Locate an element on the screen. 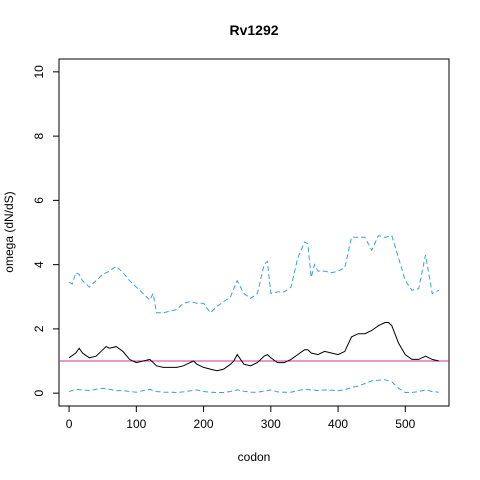 The width and height of the screenshot is (480, 480). y-tick-label: 0 is located at coordinates (39, 392).